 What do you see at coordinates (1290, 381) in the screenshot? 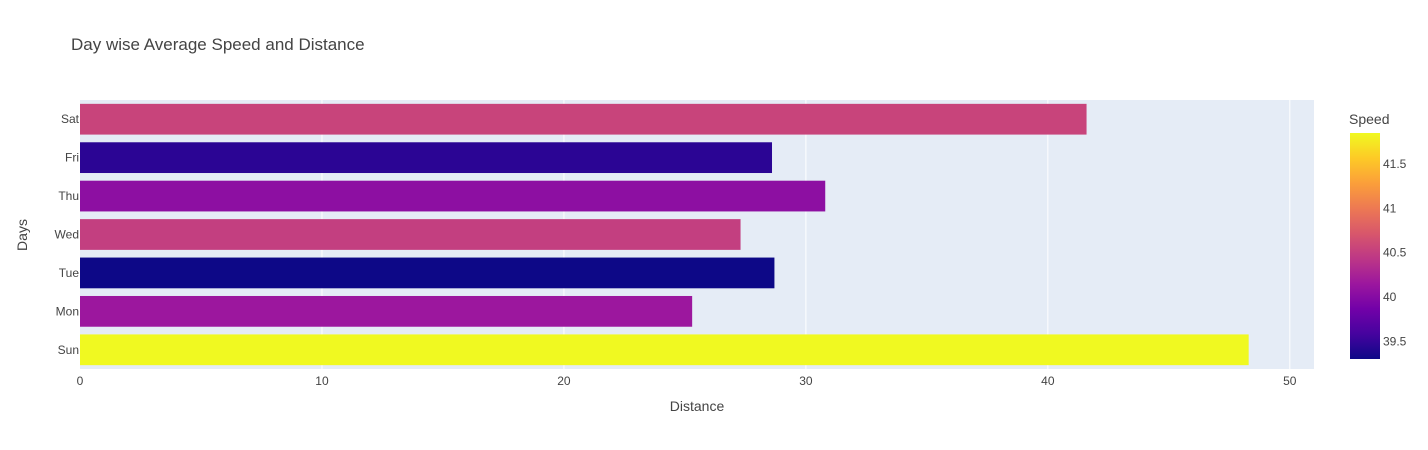
I see `x-tick-label: 50` at bounding box center [1290, 381].